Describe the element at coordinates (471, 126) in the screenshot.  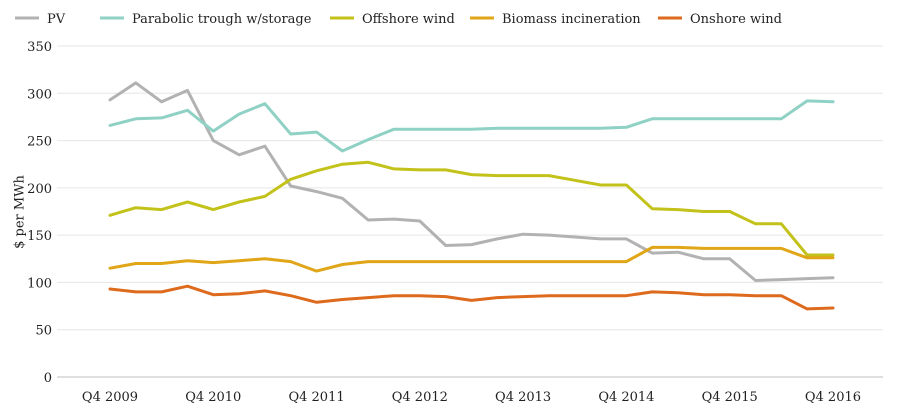
I see `series-line-parabolic-trough-w-storage` at that location.